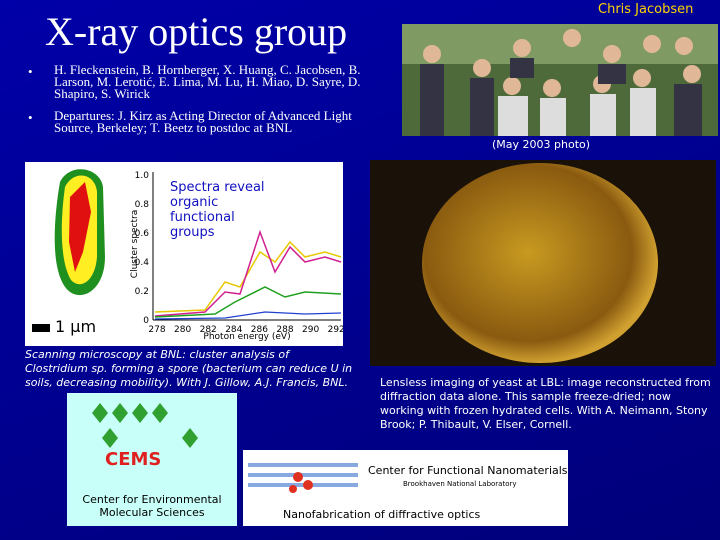 The height and width of the screenshot is (540, 720). Describe the element at coordinates (560, 80) in the screenshot. I see `group-photo` at that location.